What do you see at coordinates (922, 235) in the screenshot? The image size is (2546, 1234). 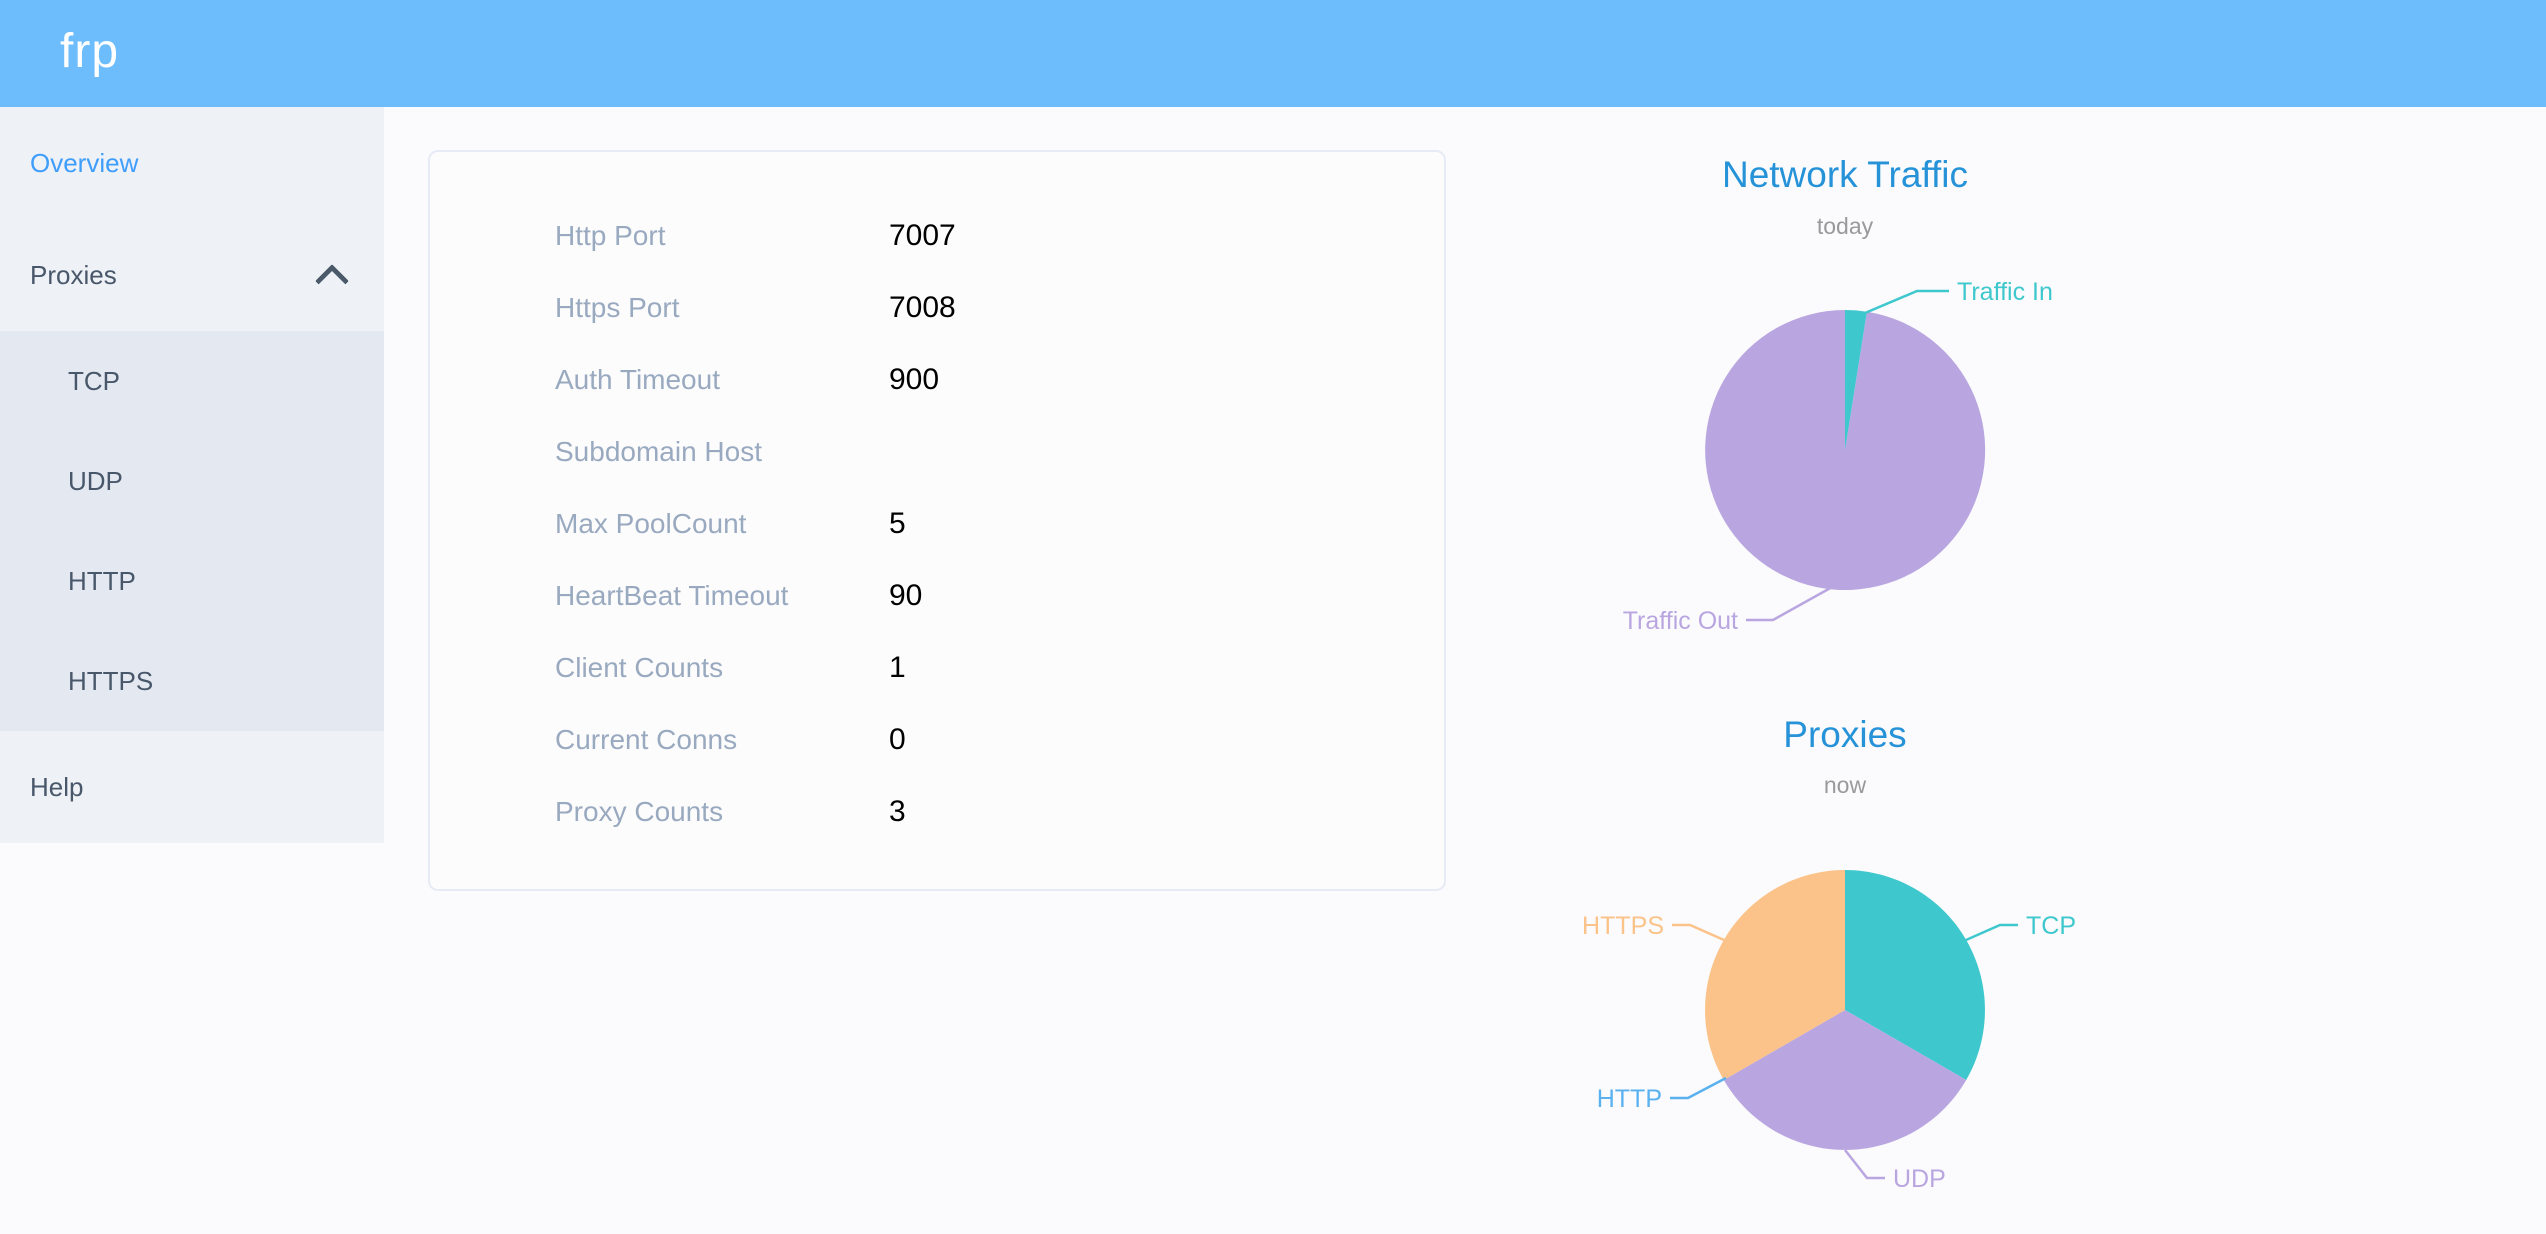 I see `info-value: 7007` at bounding box center [922, 235].